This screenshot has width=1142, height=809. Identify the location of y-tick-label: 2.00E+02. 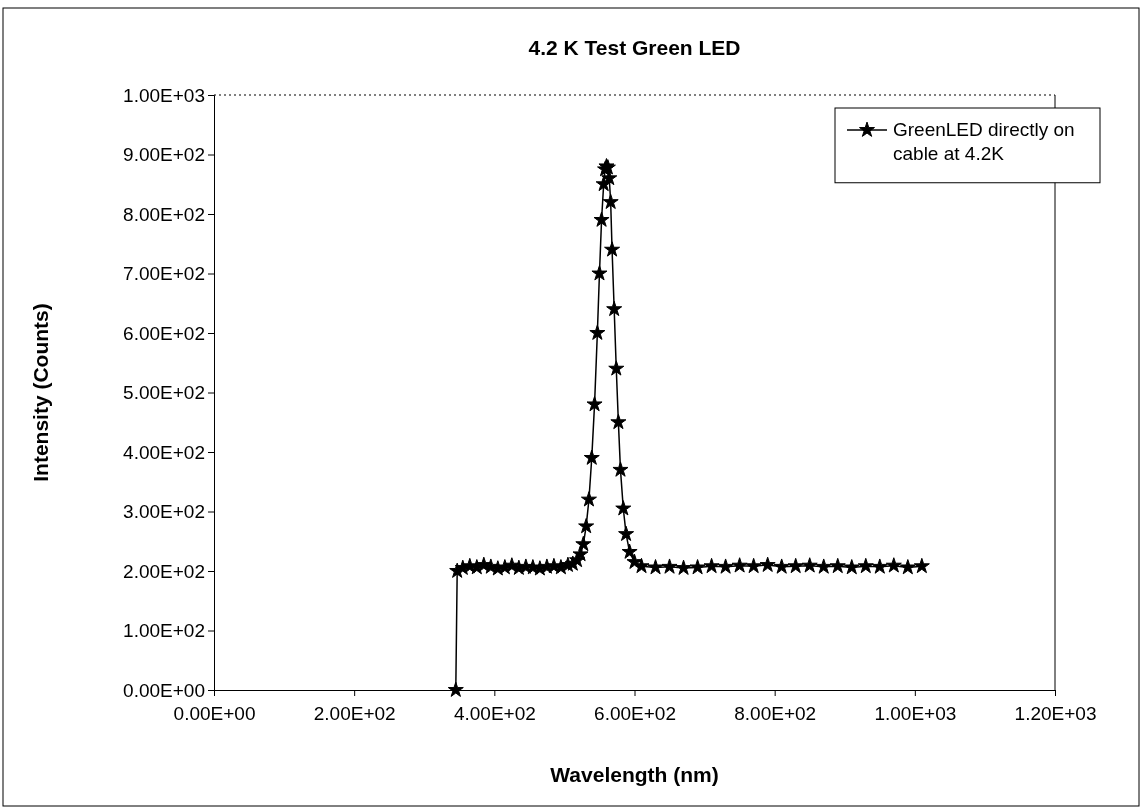
(164, 571).